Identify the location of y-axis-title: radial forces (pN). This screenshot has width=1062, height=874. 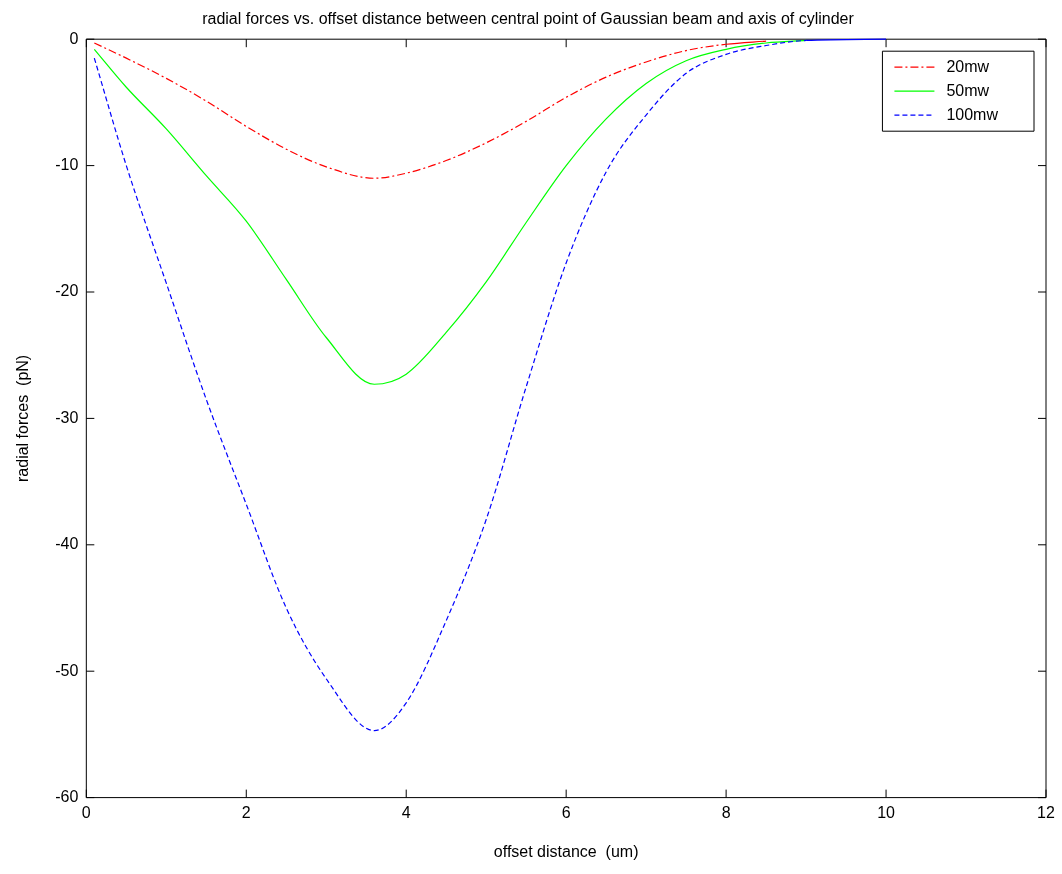
(23, 418).